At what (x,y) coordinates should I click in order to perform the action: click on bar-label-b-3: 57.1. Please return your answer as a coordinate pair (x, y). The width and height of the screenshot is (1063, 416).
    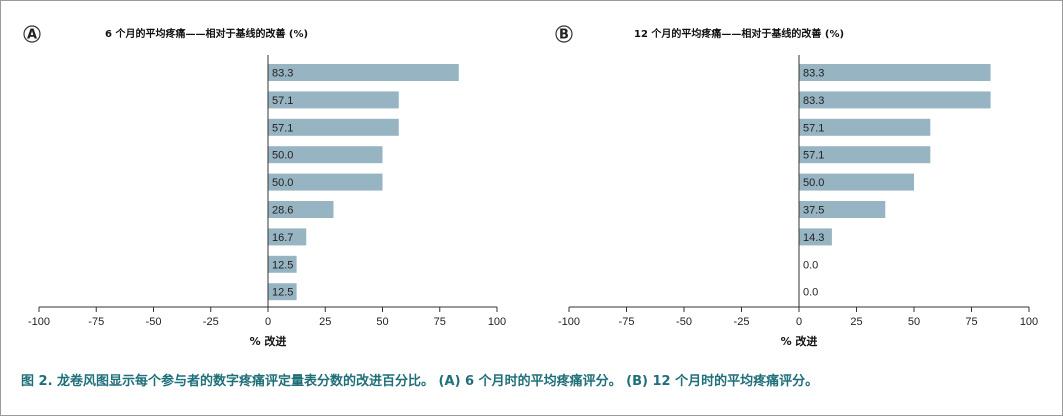
    Looking at the image, I should click on (813, 156).